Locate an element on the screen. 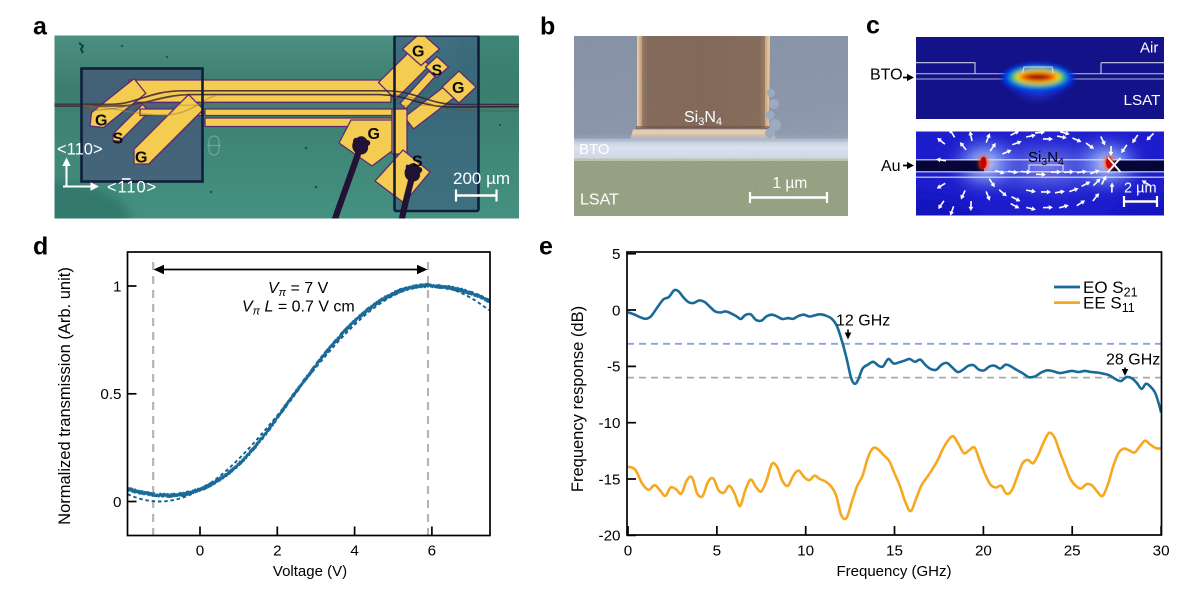 The width and height of the screenshot is (1203, 609). svg-text: 1 is located at coordinates (117, 286).